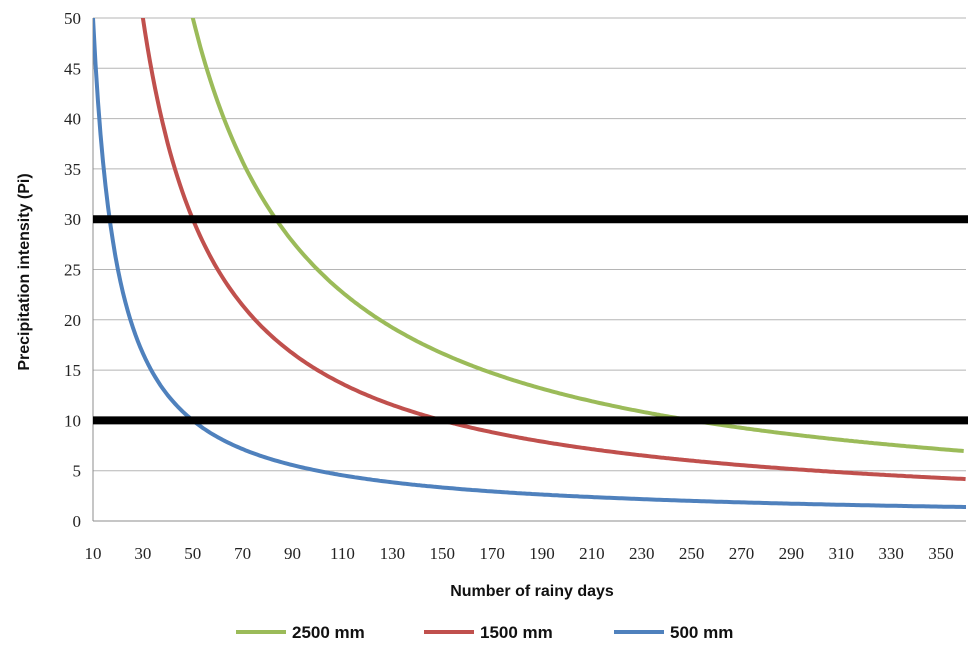 The width and height of the screenshot is (968, 654). What do you see at coordinates (492, 553) in the screenshot?
I see `x-tick-label: 170` at bounding box center [492, 553].